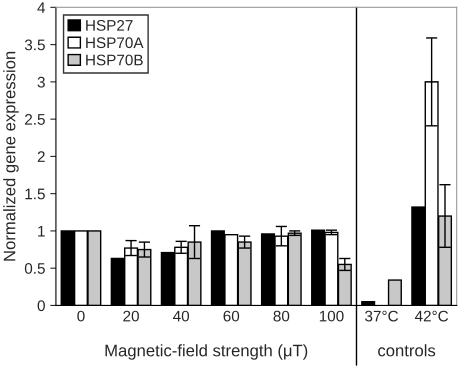 The image size is (466, 368). What do you see at coordinates (41, 306) in the screenshot?
I see `y-tick-label: 0` at bounding box center [41, 306].